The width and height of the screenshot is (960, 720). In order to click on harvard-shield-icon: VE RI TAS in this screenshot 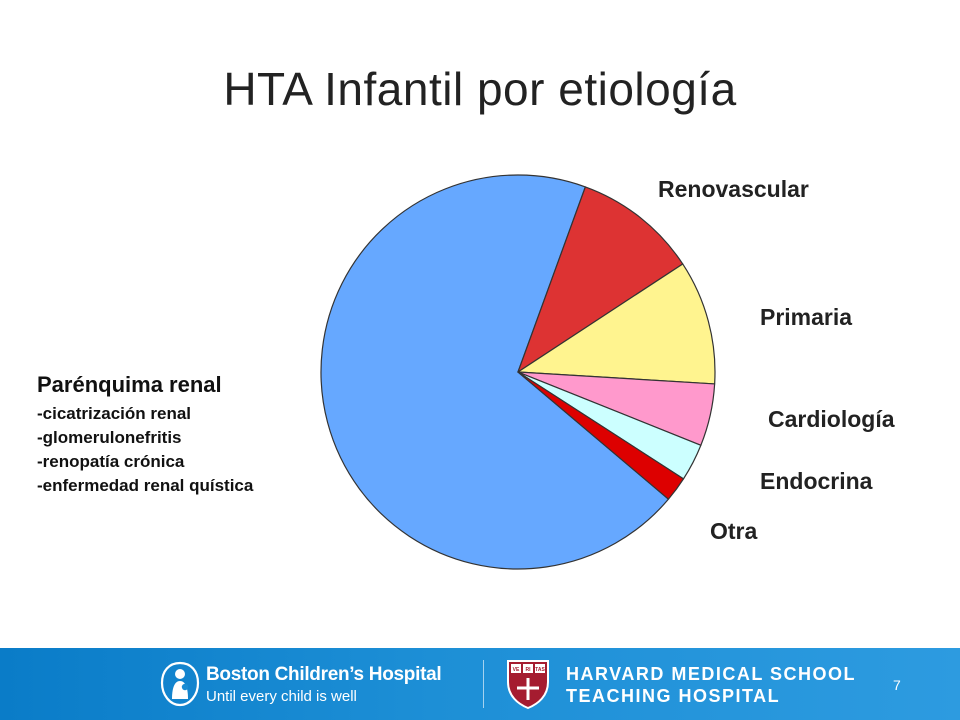, I will do `click(528, 685)`.